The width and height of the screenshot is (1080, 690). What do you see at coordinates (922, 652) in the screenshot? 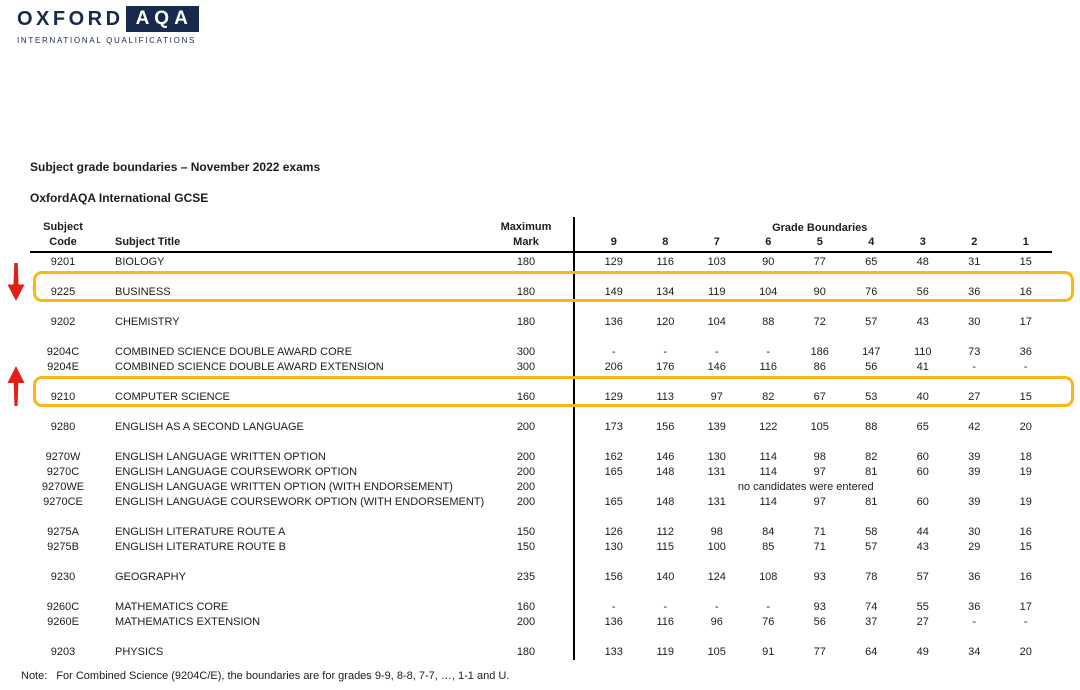
I see `cell-grade-value: 49` at bounding box center [922, 652].